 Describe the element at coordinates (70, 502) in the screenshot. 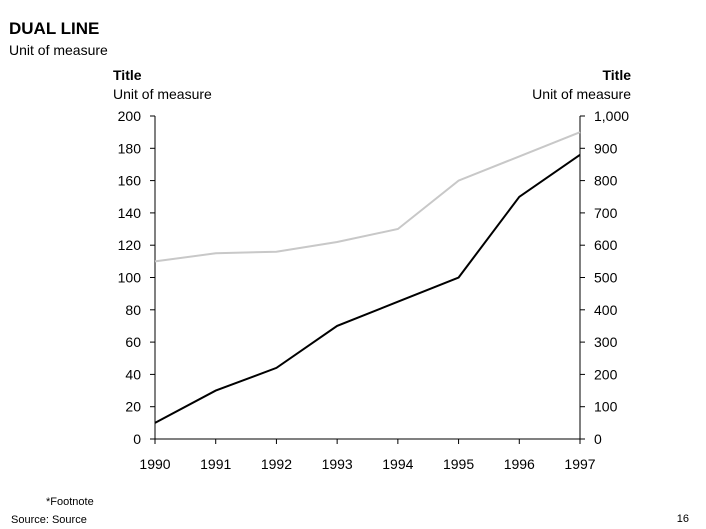

I see `footnote: *Footnote` at that location.